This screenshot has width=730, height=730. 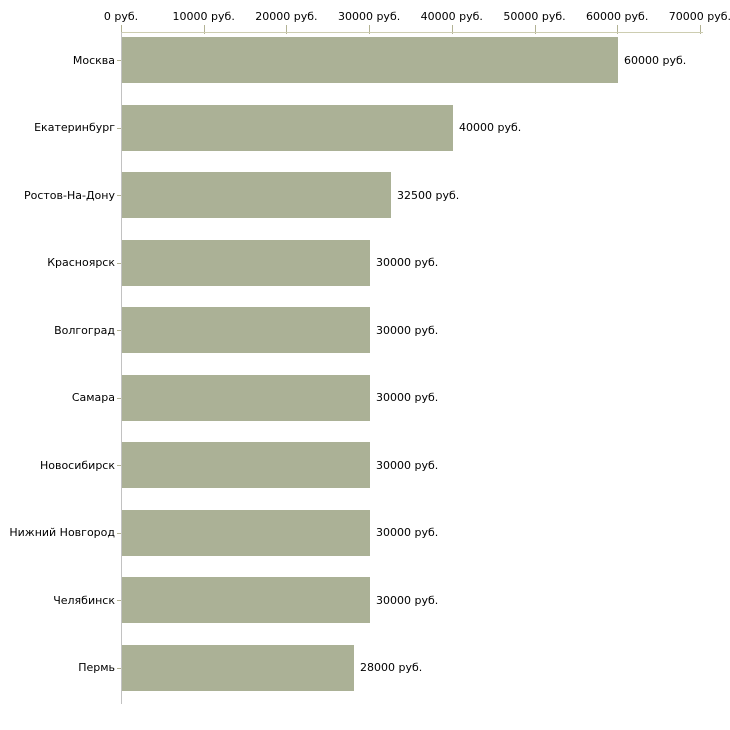 I want to click on value-label: 32500 руб., so click(x=428, y=195).